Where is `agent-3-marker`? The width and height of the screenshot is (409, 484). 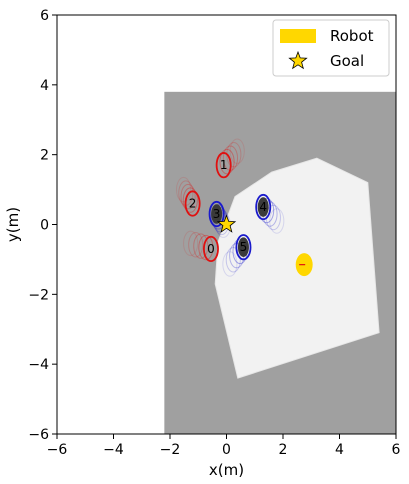 agent-3-marker is located at coordinates (216, 214).